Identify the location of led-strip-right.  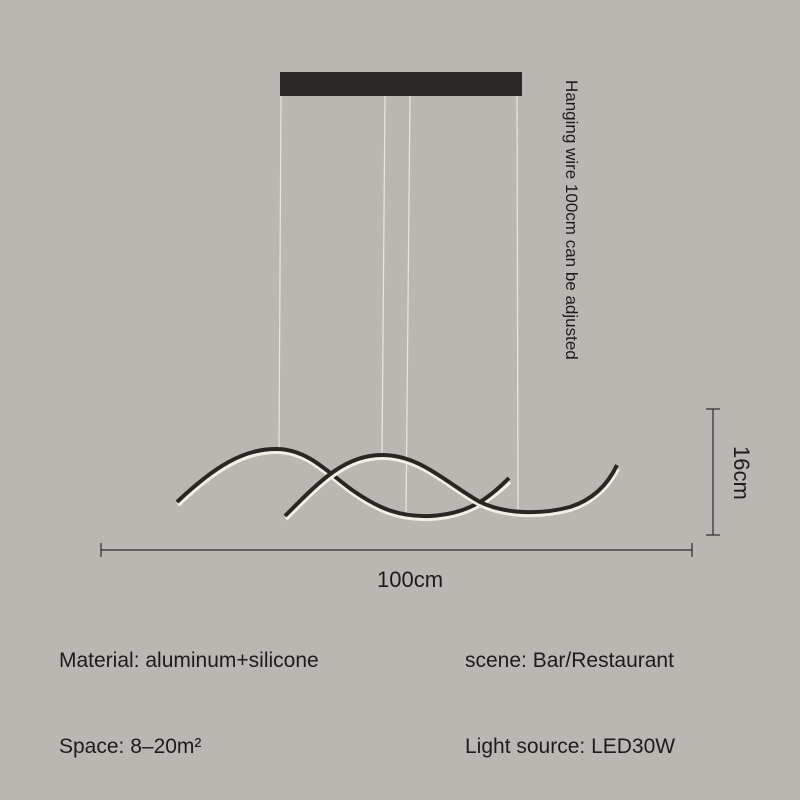
(452, 488).